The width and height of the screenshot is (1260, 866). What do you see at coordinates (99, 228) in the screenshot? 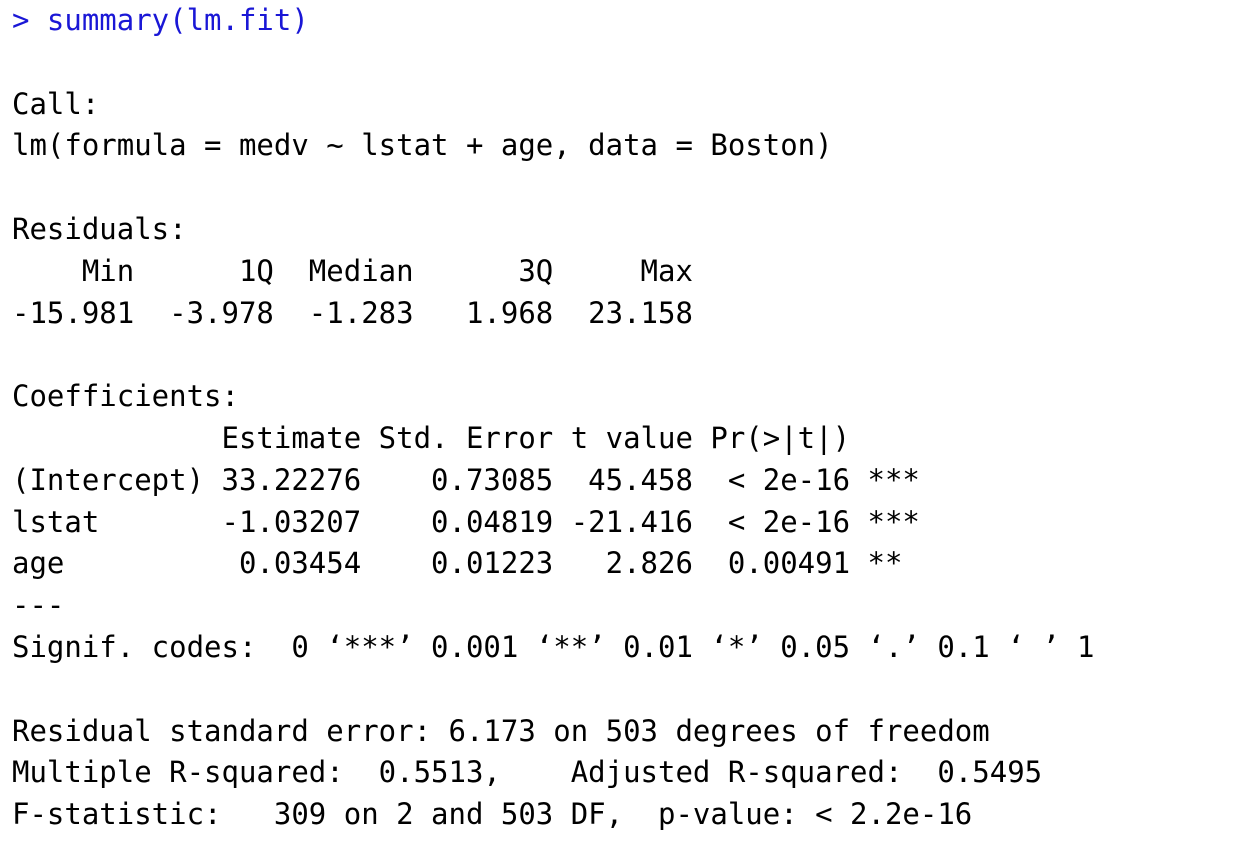
I see `residuals-header: Residuals:` at bounding box center [99, 228].